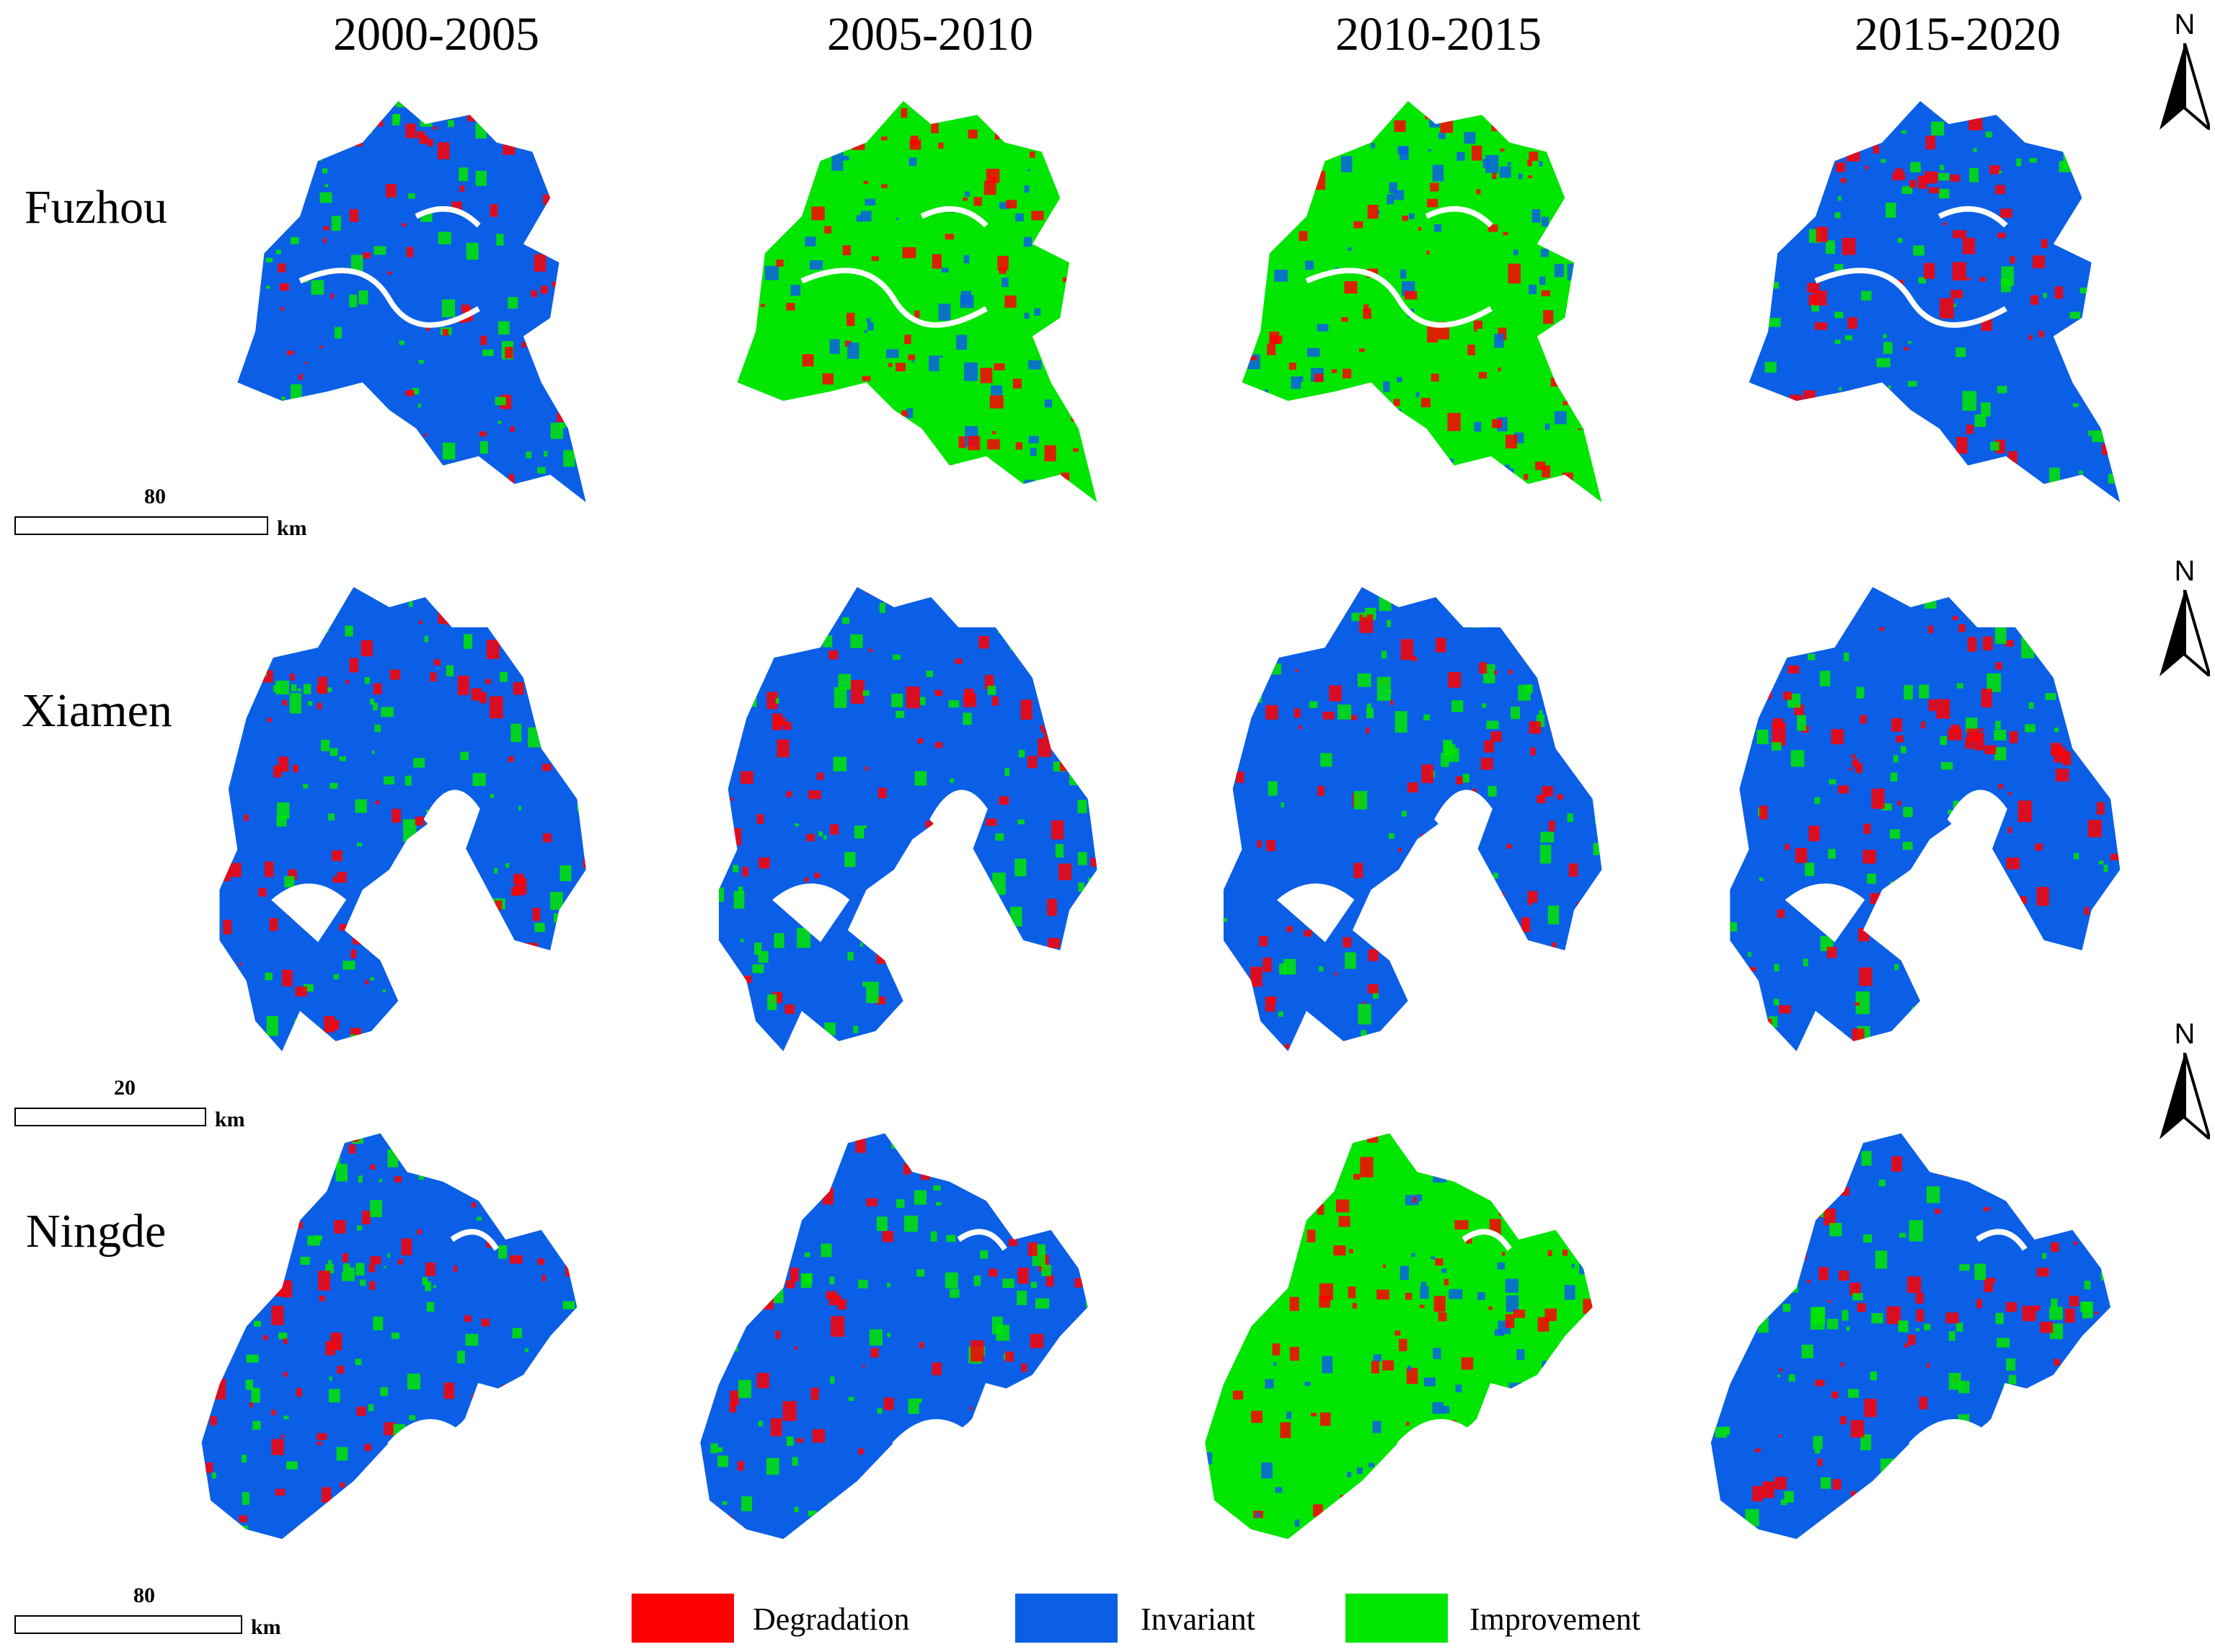 This screenshot has height=1652, width=2215. Describe the element at coordinates (1438, 34) in the screenshot. I see `period-header-2010-2015: 2010-2015` at that location.